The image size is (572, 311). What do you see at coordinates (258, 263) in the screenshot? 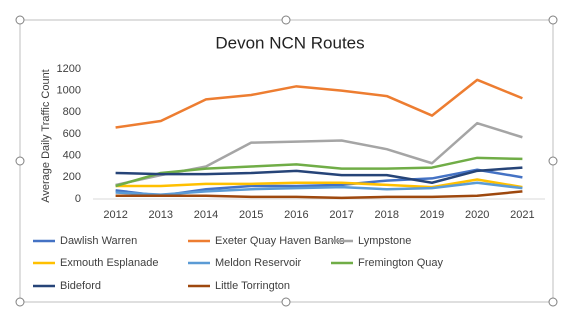
I see `legend-label: Meldon Reservoir` at bounding box center [258, 263].